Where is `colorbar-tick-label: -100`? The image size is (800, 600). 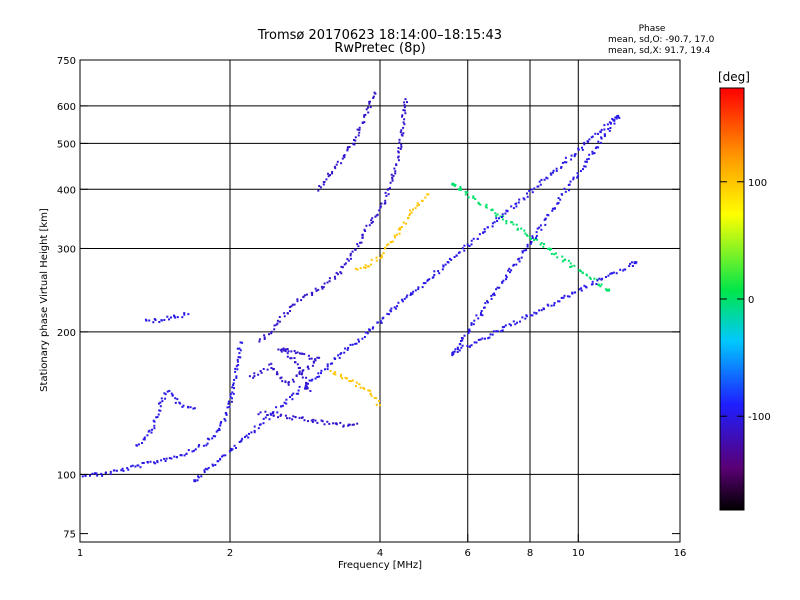 colorbar-tick-label: -100 is located at coordinates (759, 417).